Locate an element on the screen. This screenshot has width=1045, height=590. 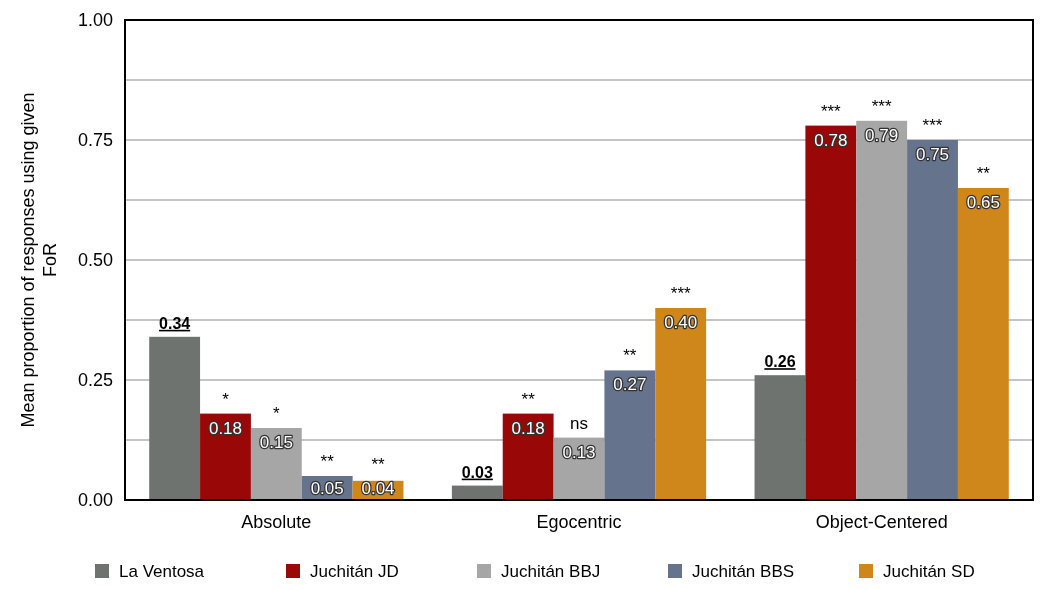
data-label: 0.78 is located at coordinates (831, 140).